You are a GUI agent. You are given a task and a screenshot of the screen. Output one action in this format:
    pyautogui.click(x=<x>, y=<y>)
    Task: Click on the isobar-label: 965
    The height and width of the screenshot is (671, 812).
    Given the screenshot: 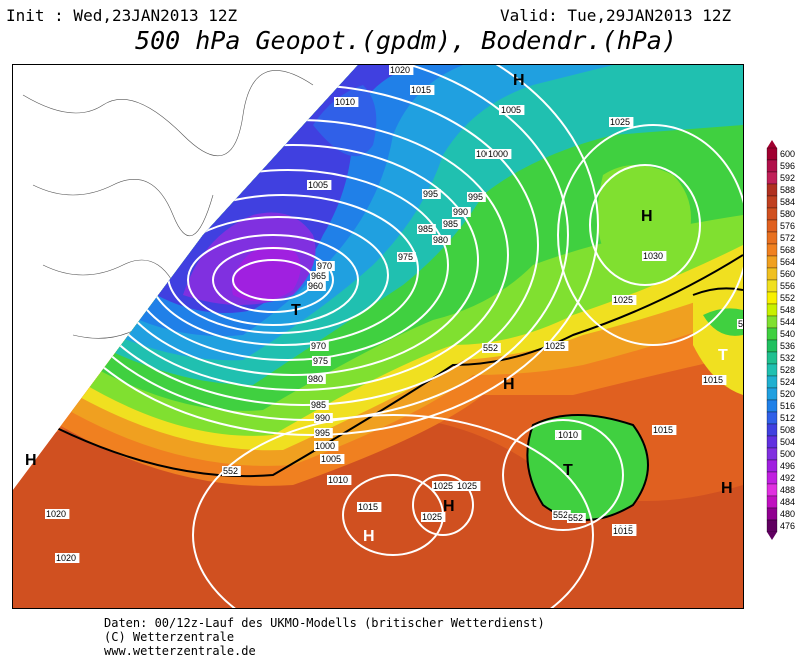 What is the action you would take?
    pyautogui.click(x=318, y=276)
    